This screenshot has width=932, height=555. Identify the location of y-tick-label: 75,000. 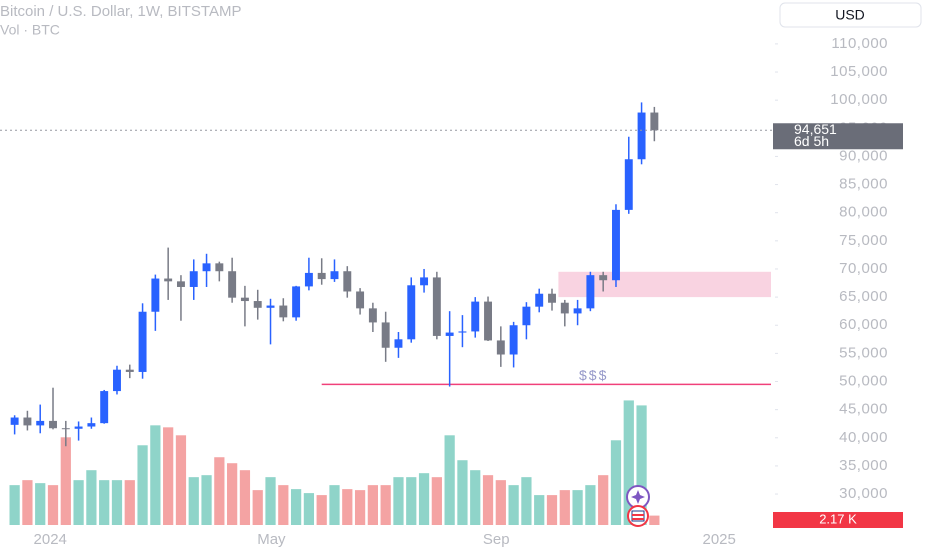
(863, 240).